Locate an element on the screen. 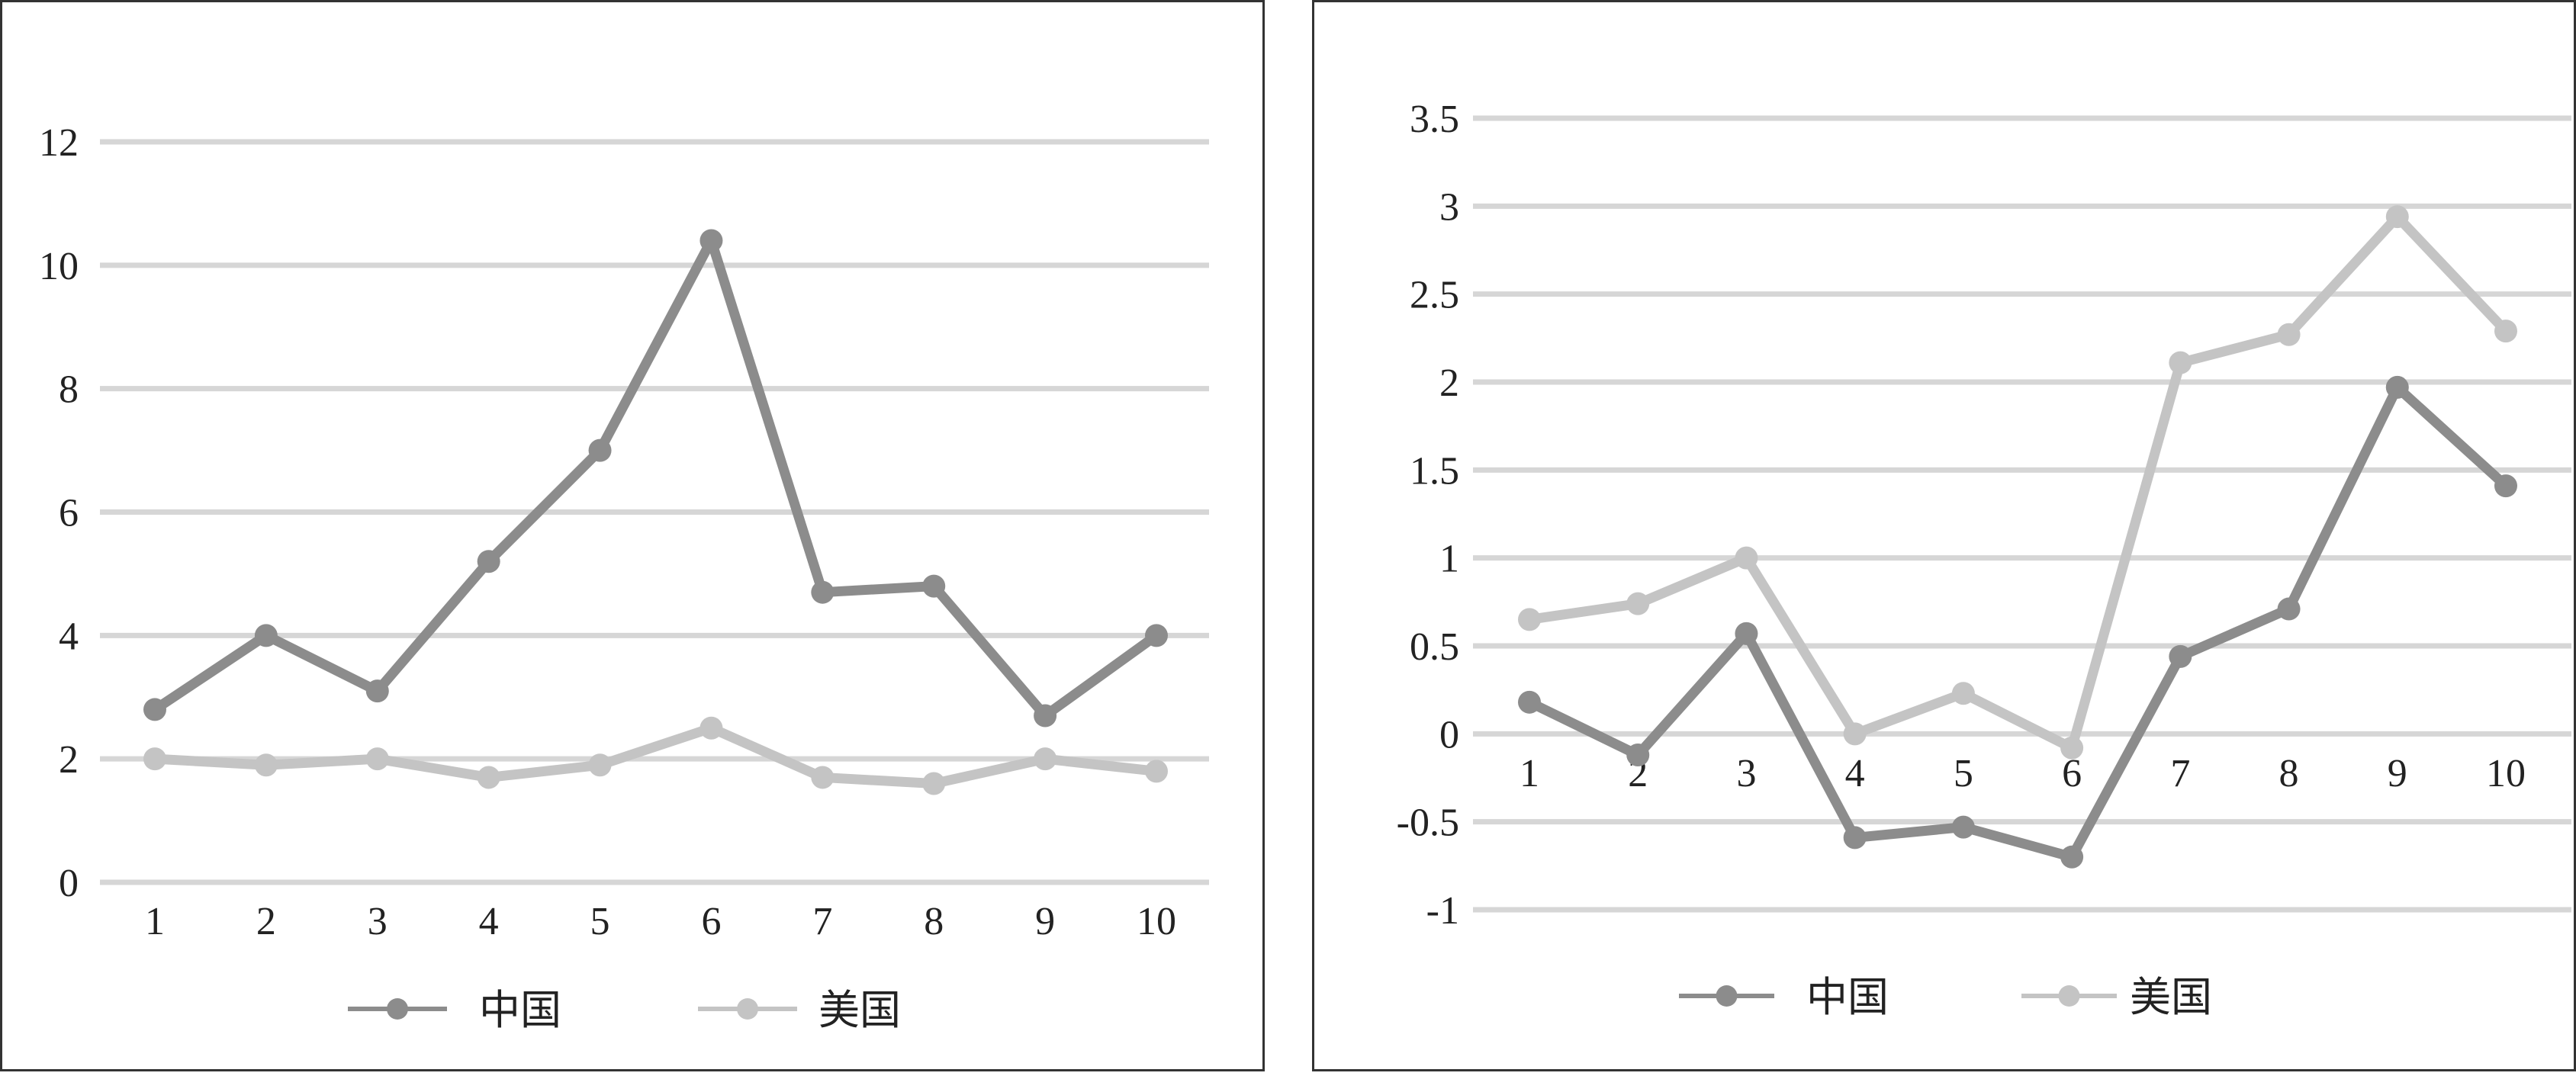 The height and width of the screenshot is (1076, 2576). x-tick-label: 6 is located at coordinates (711, 921).